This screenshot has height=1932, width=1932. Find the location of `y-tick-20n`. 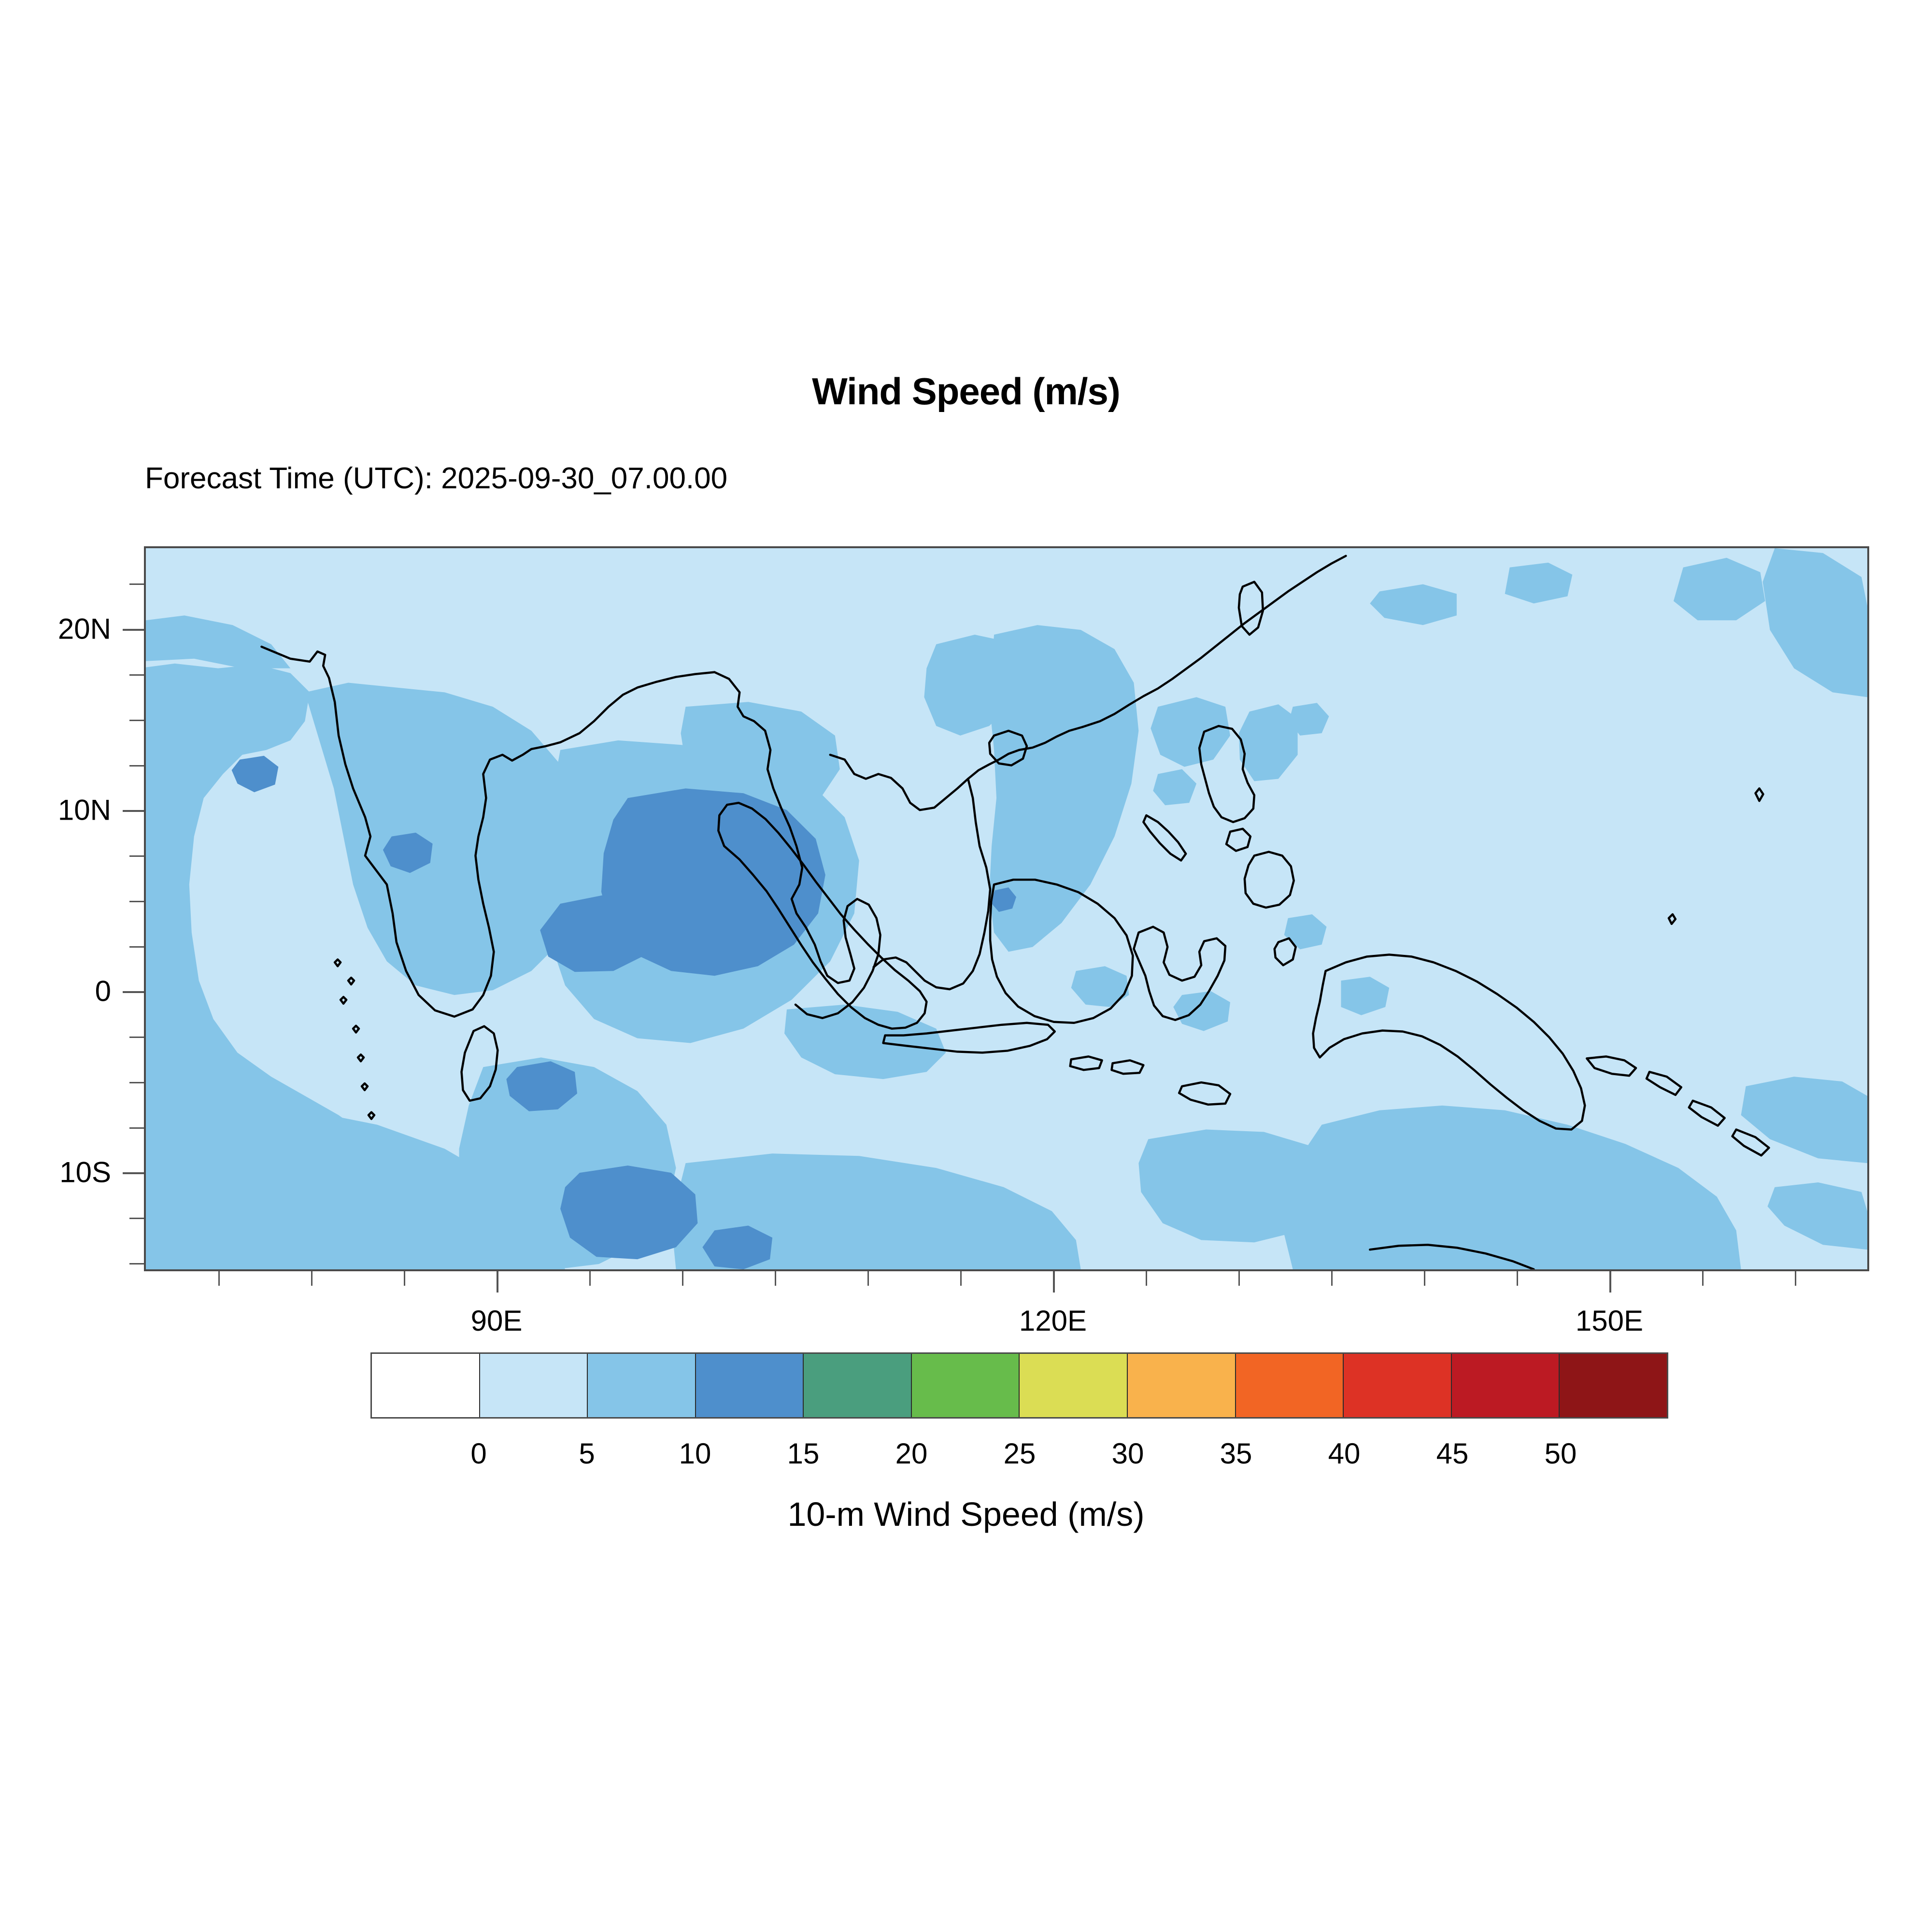

y-tick-20n is located at coordinates (133, 630).